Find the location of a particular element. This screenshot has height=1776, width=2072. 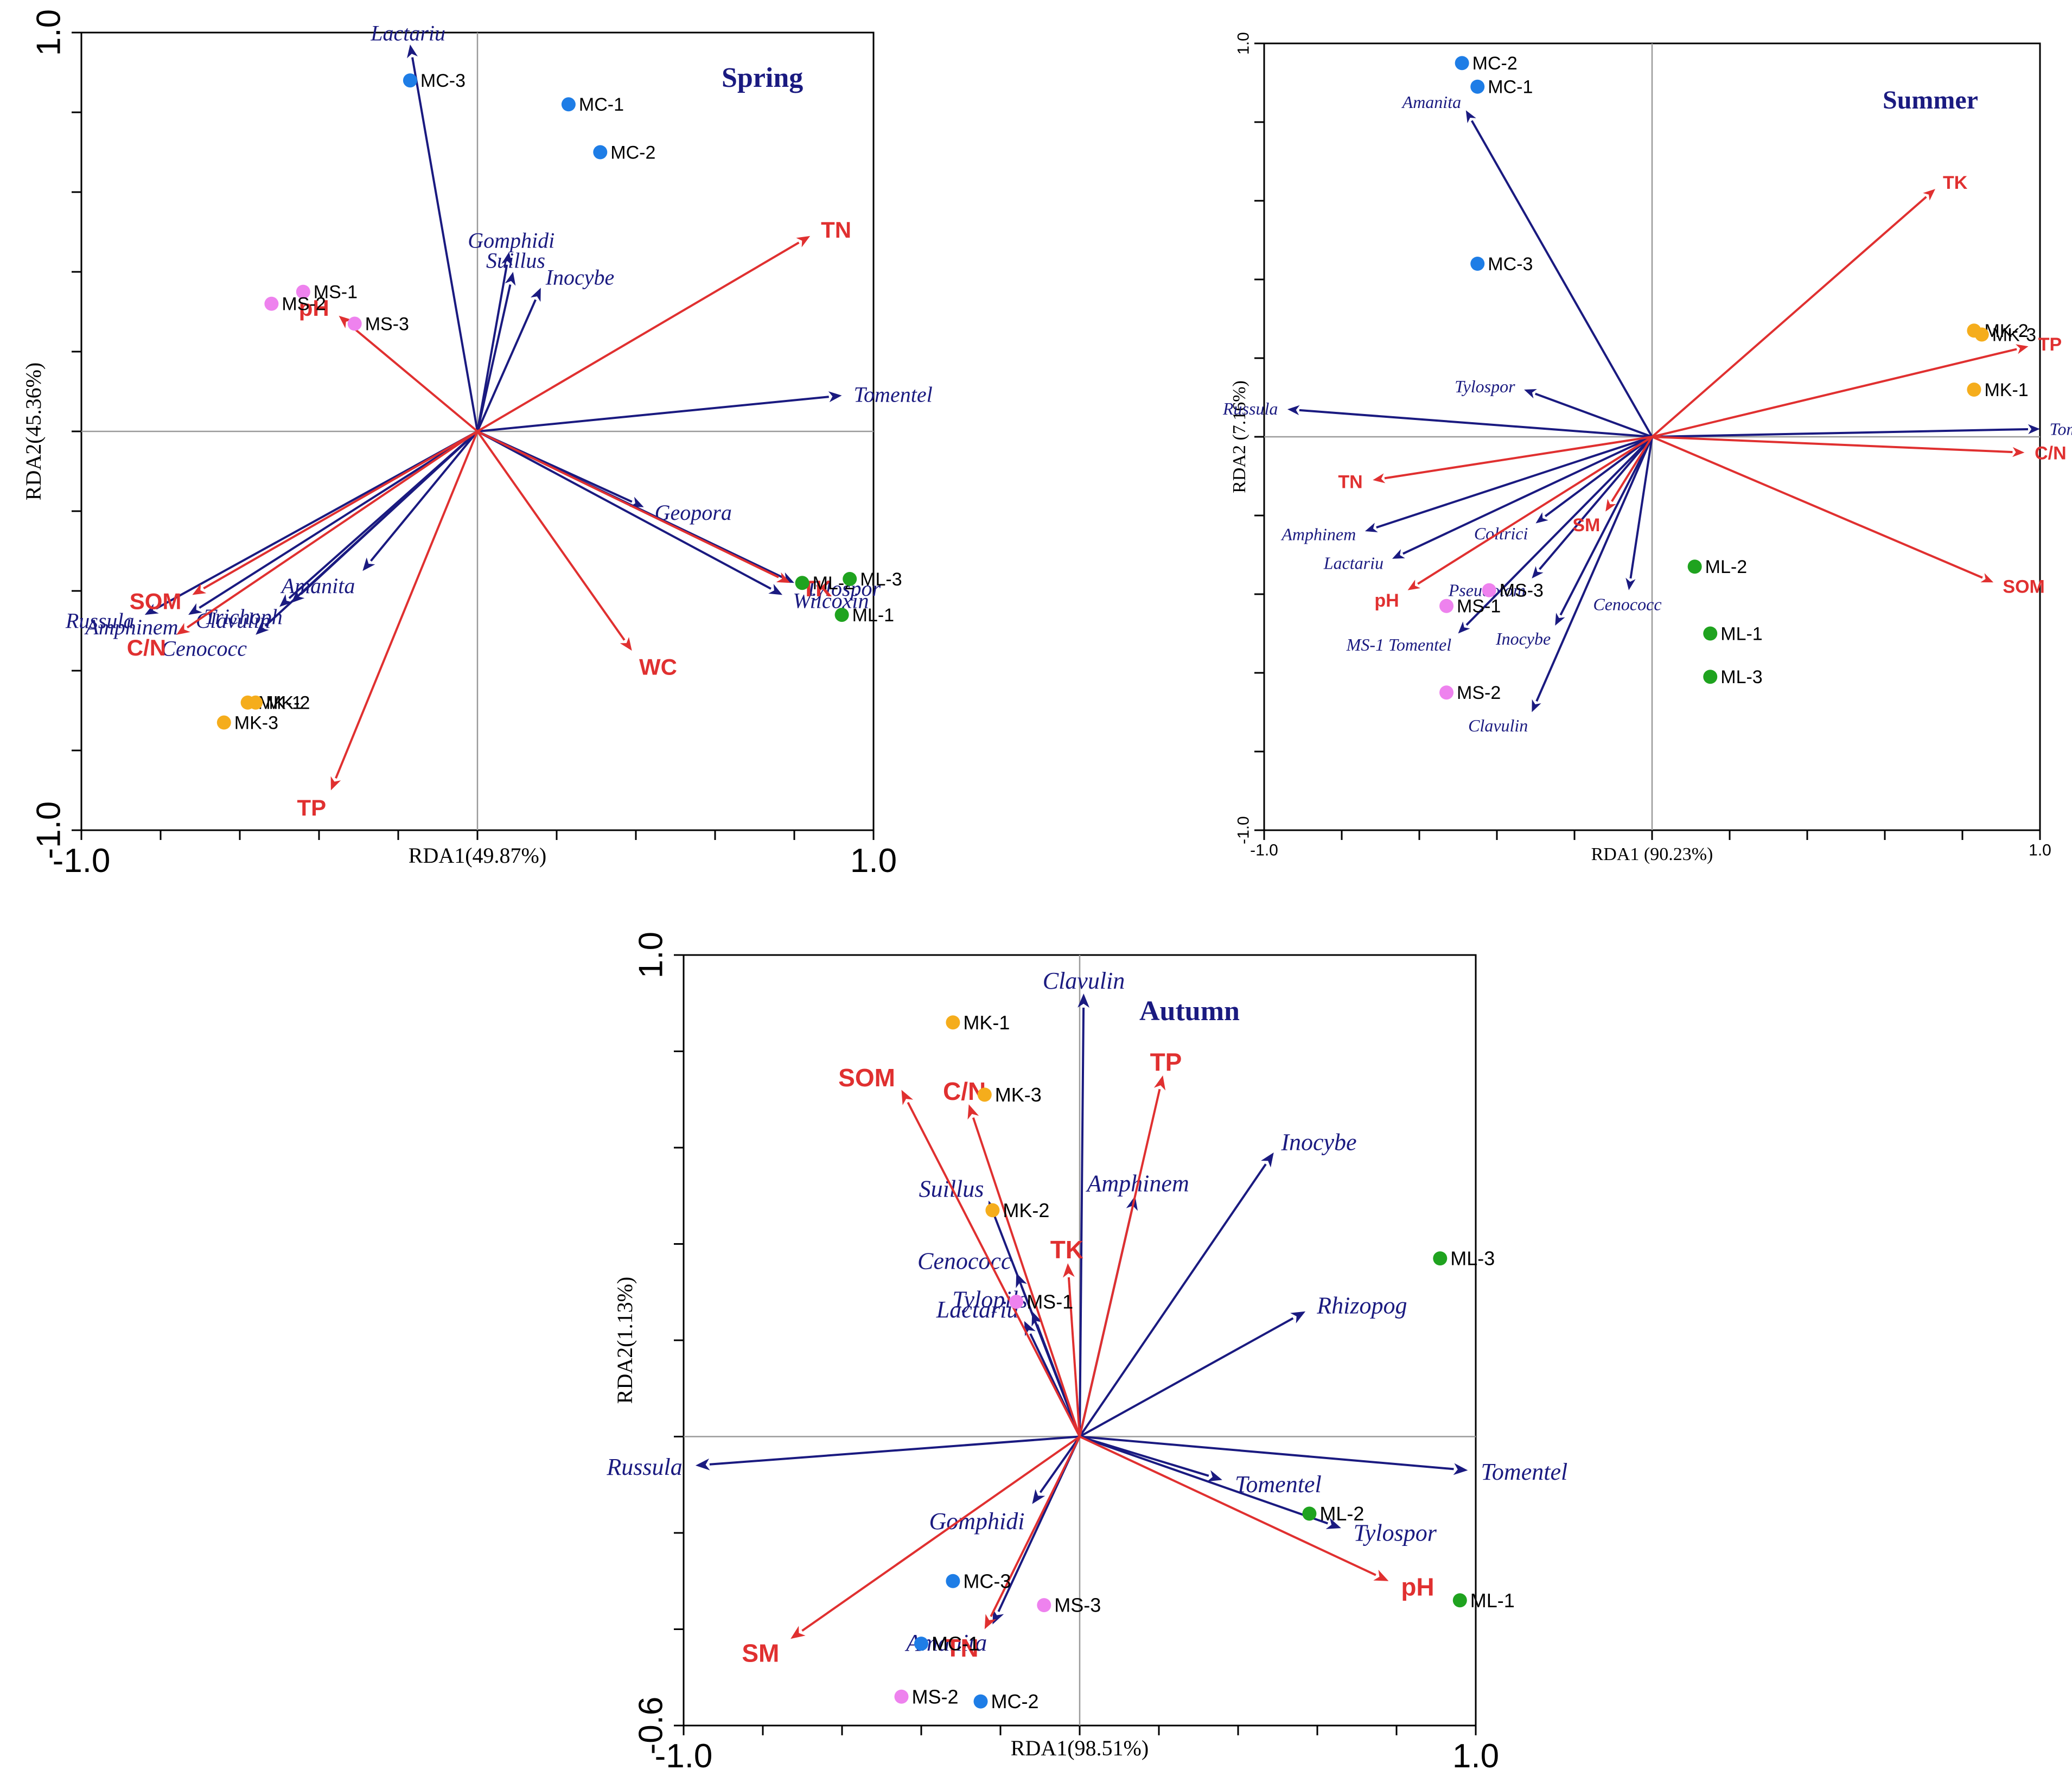

x-axis-title: RDA1(98.51%) is located at coordinates (1080, 1748).